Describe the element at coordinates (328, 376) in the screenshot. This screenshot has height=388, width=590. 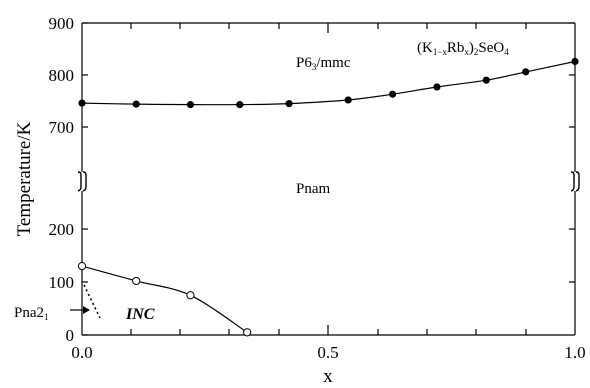
I see `x-axis-title: x` at that location.